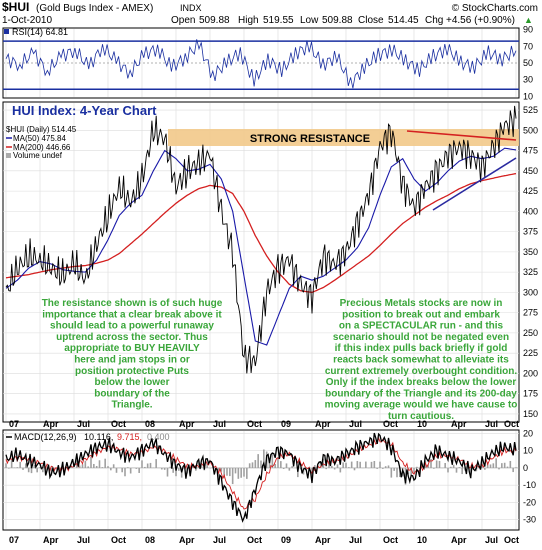 The width and height of the screenshot is (542, 550). What do you see at coordinates (528, 20) in the screenshot?
I see `chg-up-icon: ▲` at bounding box center [528, 20].